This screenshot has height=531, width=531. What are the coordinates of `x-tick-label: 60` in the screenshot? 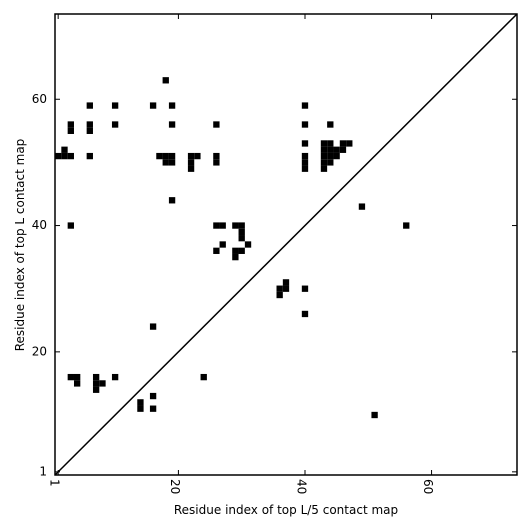 It's located at (428, 486).